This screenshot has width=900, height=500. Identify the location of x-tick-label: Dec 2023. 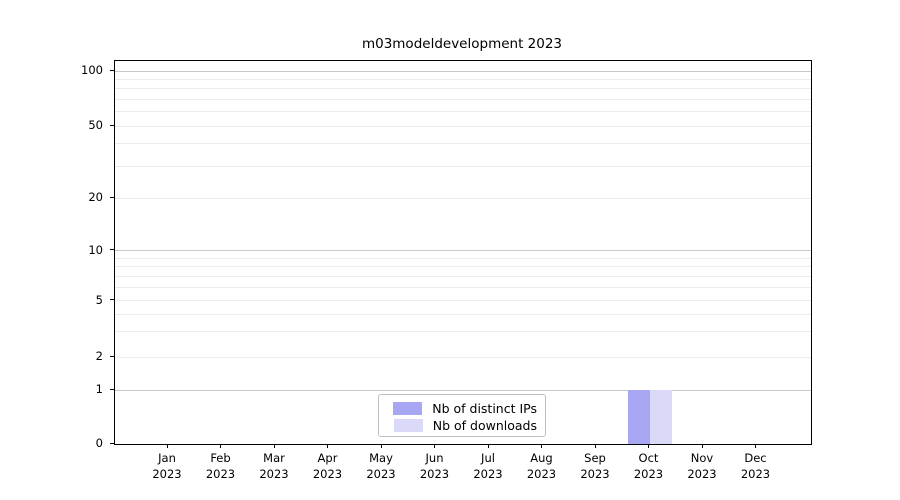
(755, 466).